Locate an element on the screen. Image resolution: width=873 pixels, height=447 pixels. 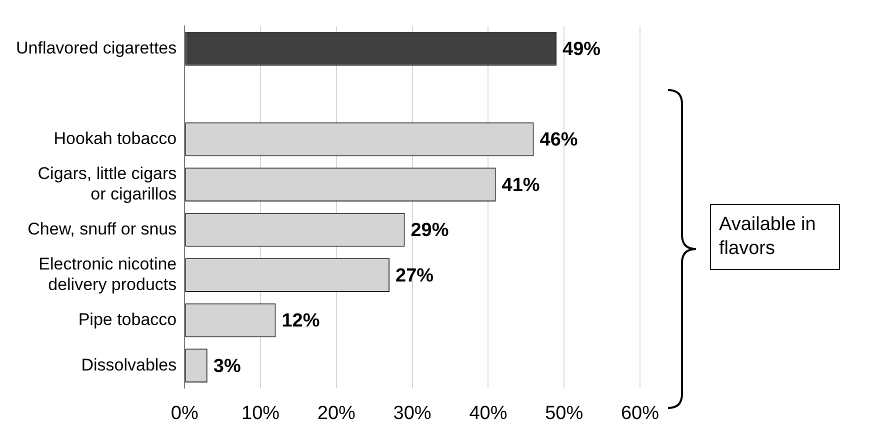
x-tick-label: 60% is located at coordinates (640, 413).